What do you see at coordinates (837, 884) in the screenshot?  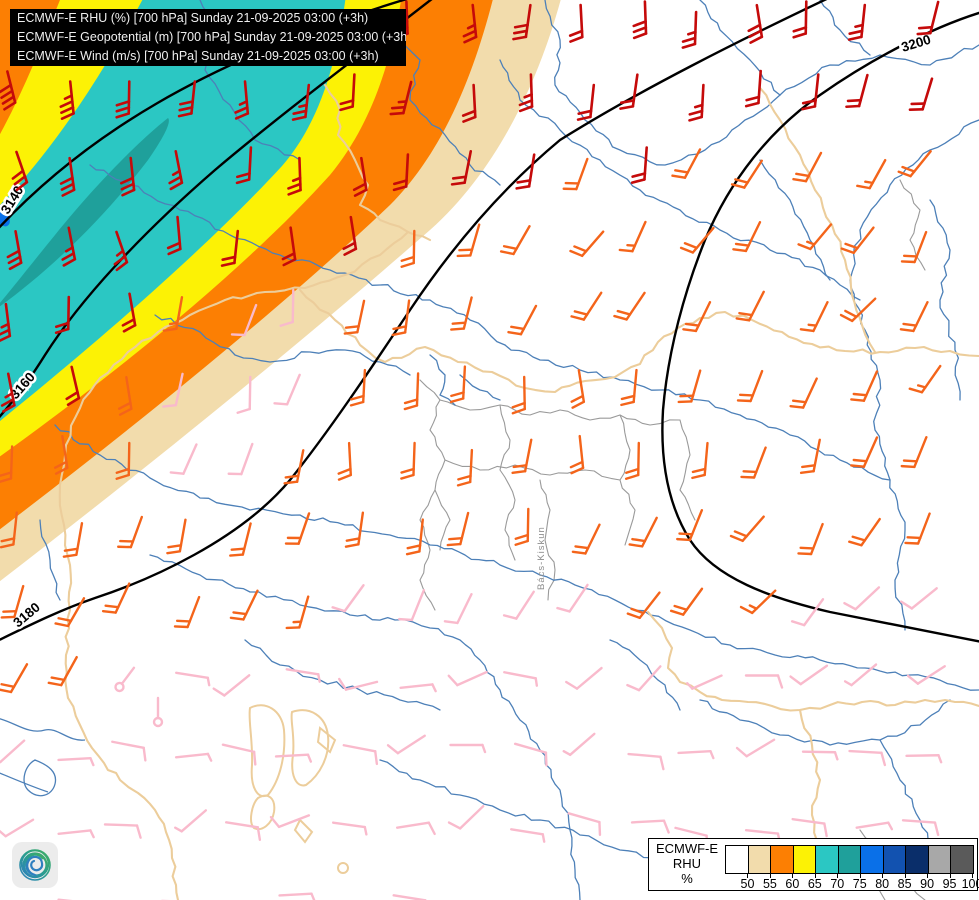 I see `legend-tick-label: 70` at bounding box center [837, 884].